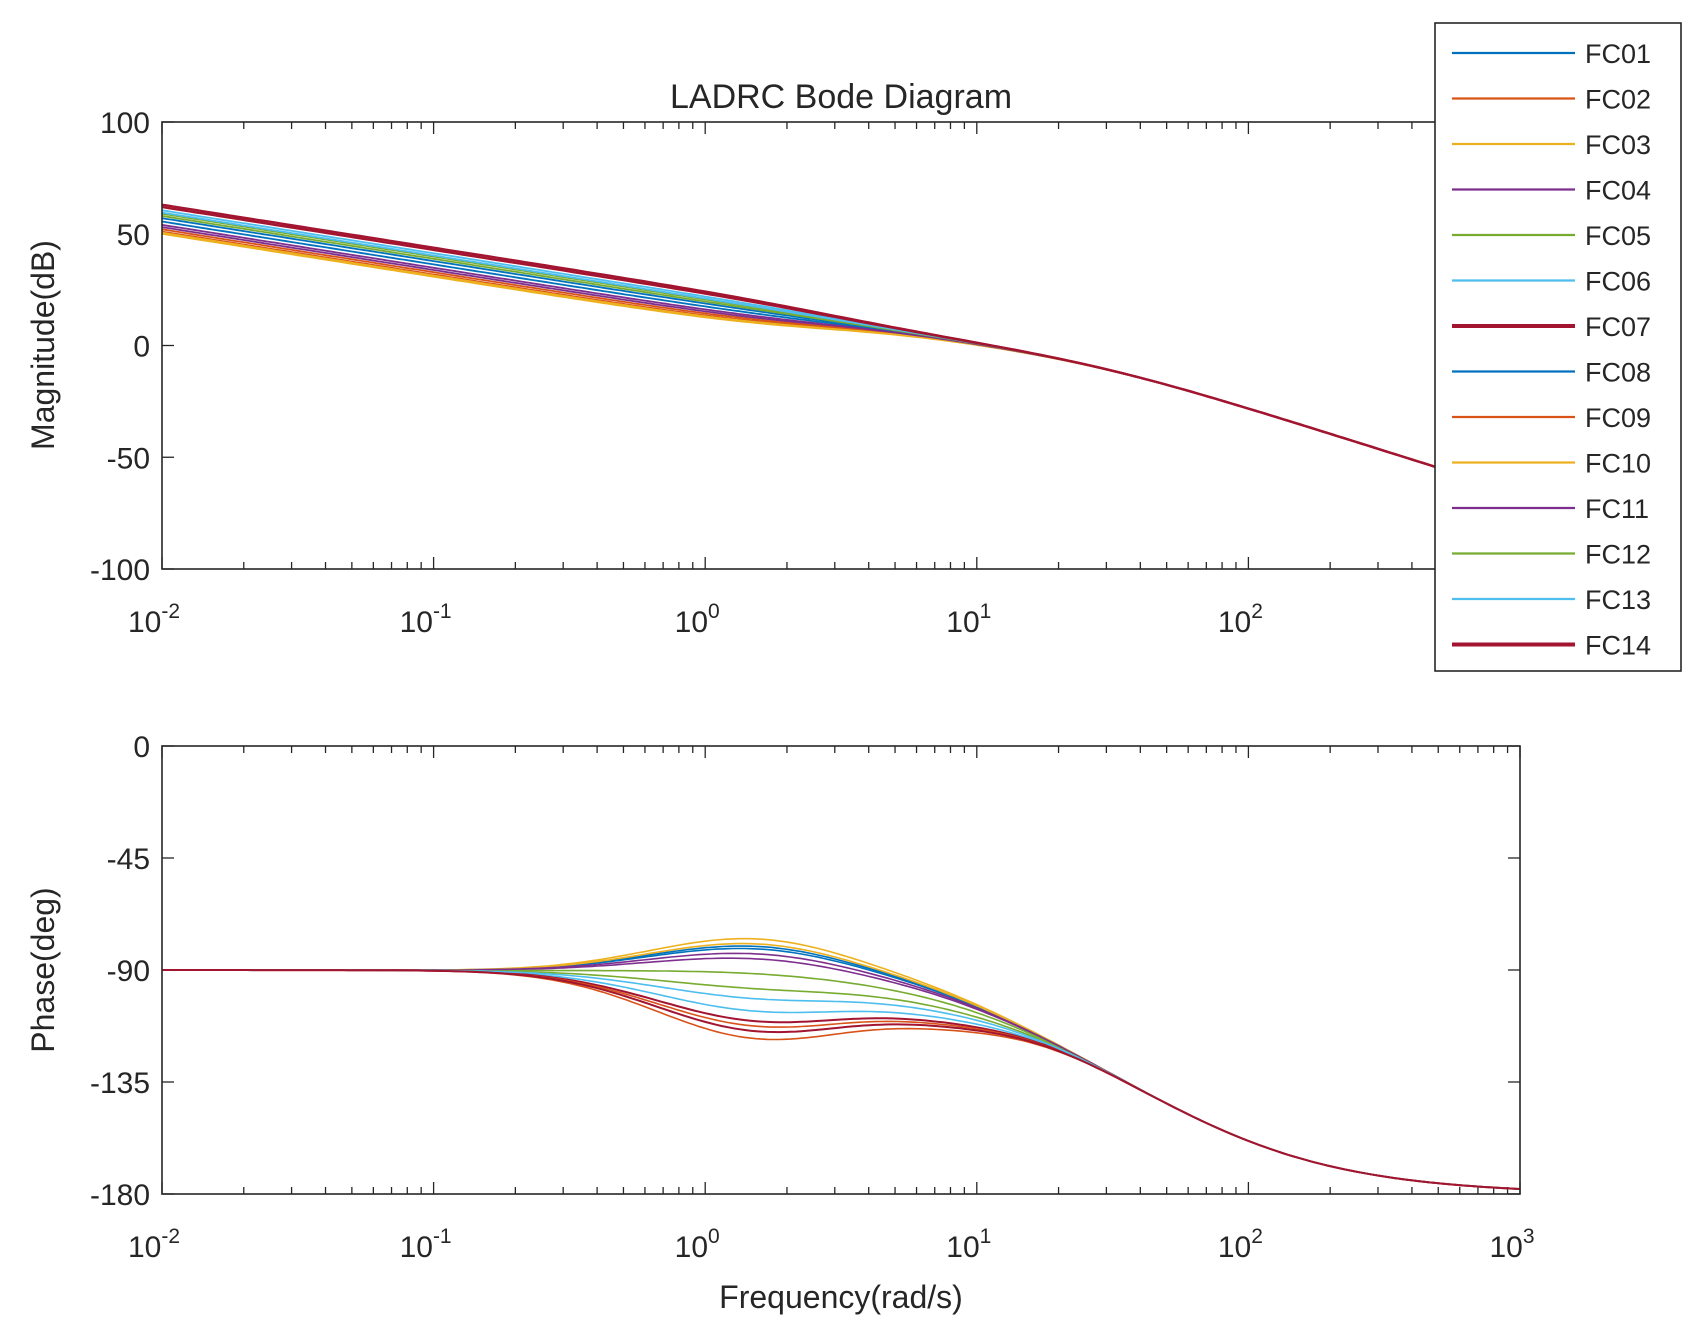 This screenshot has height=1329, width=1694. Describe the element at coordinates (841, 1079) in the screenshot. I see `phase-line-fc14` at that location.